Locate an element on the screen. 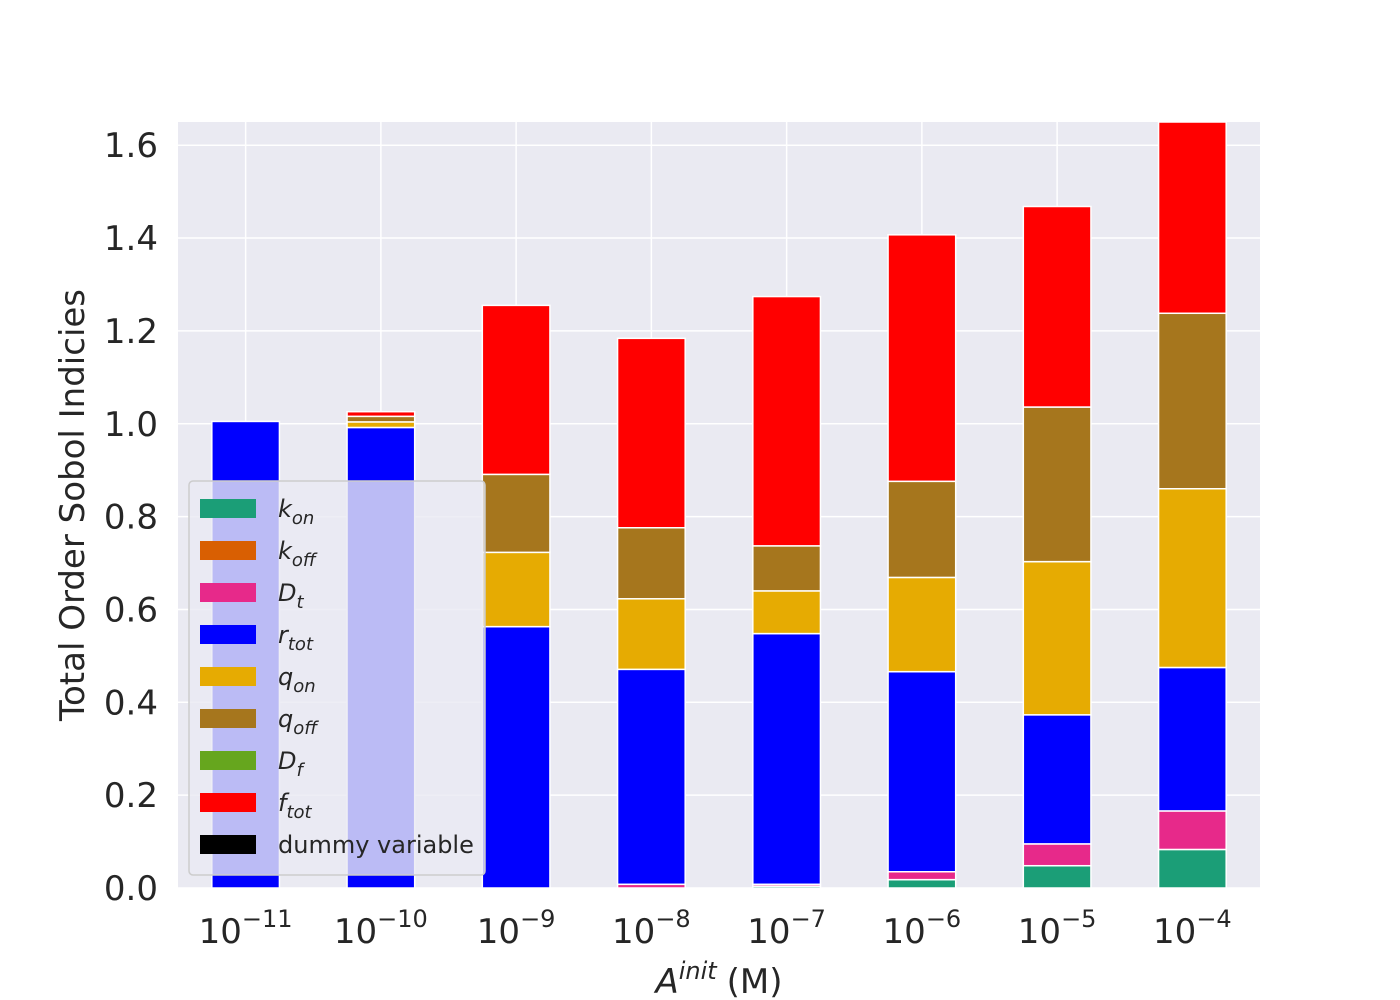 This screenshot has width=1400, height=1000. x-tick-exponent: −9 is located at coordinates (537, 919).